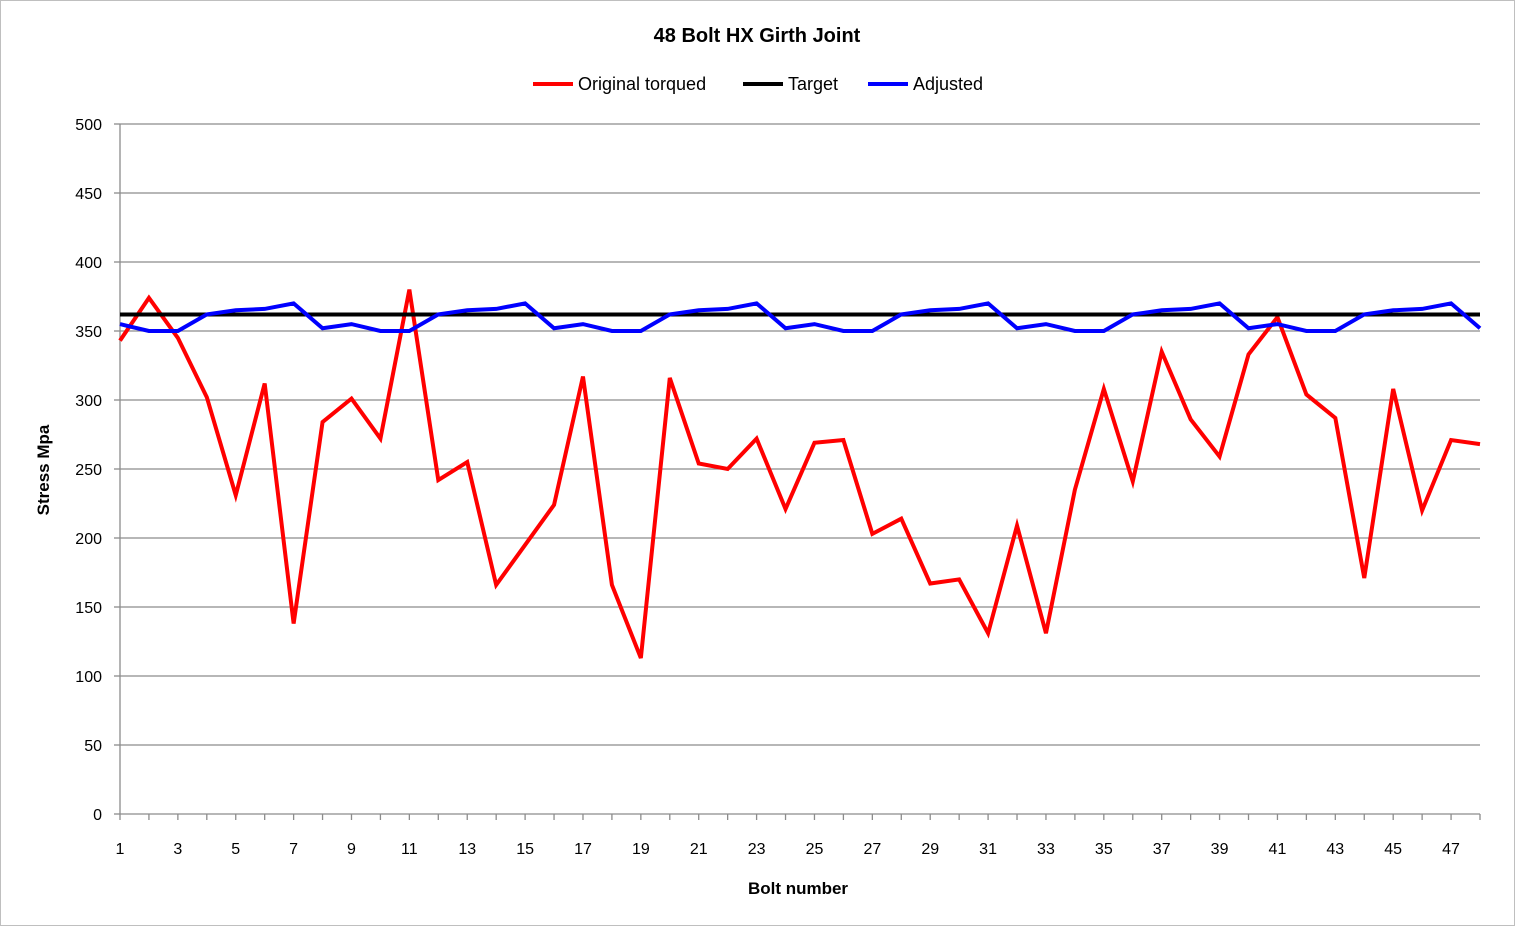  What do you see at coordinates (88, 332) in the screenshot?
I see `y-tick-label: 350` at bounding box center [88, 332].